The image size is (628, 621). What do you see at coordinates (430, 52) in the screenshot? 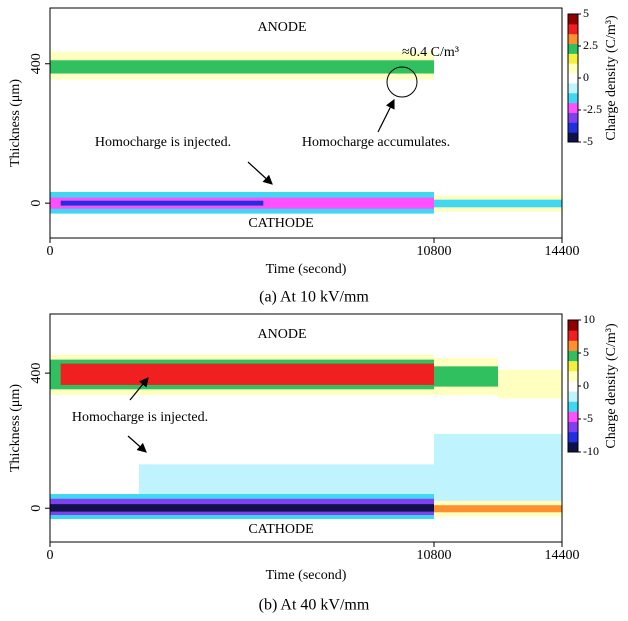
I see `annotation: ≈0.4 C/m³` at bounding box center [430, 52].